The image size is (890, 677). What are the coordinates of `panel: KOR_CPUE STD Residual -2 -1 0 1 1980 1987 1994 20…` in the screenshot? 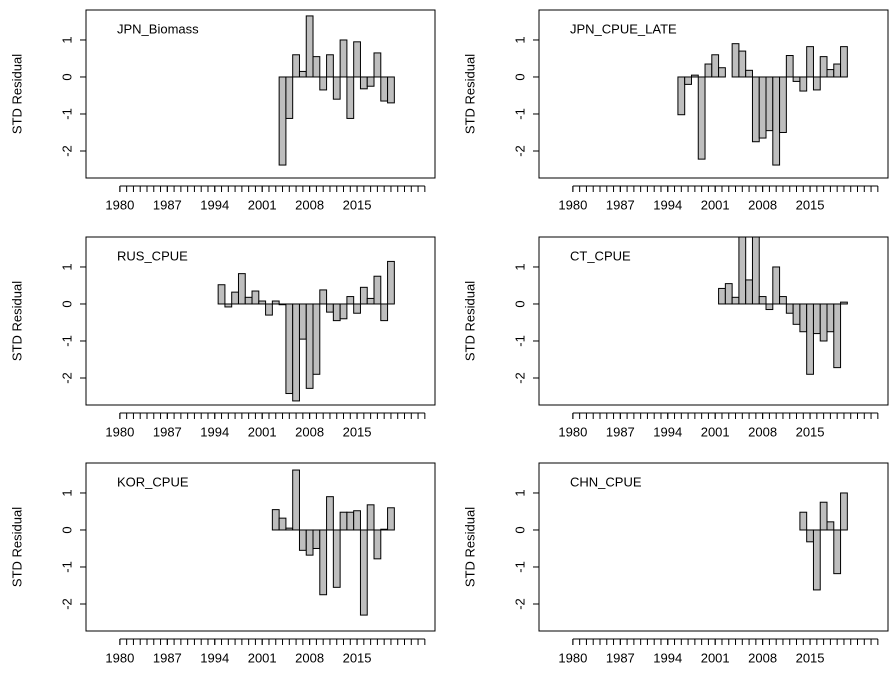 It's located at (222, 563).